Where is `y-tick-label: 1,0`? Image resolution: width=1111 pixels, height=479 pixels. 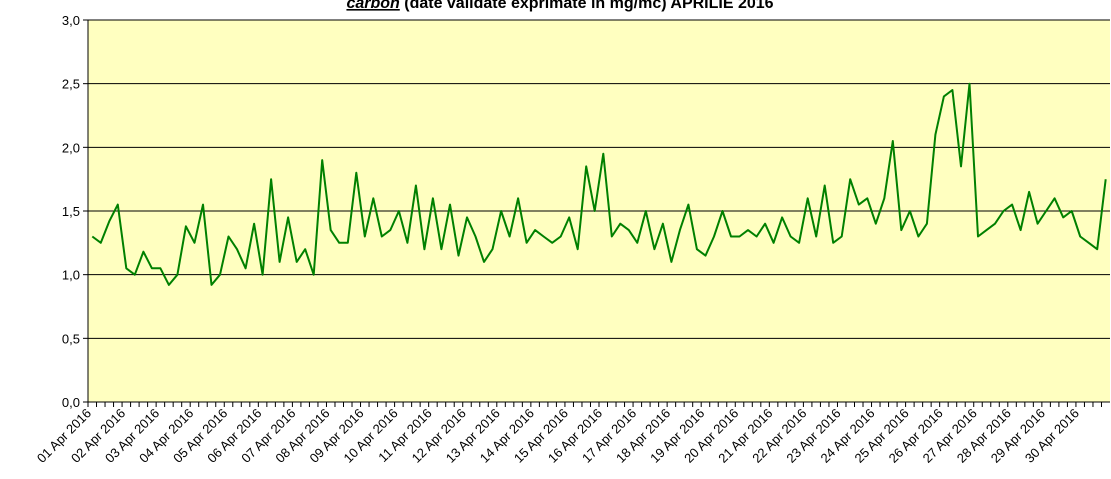 y-tick-label: 1,0 is located at coordinates (71, 275).